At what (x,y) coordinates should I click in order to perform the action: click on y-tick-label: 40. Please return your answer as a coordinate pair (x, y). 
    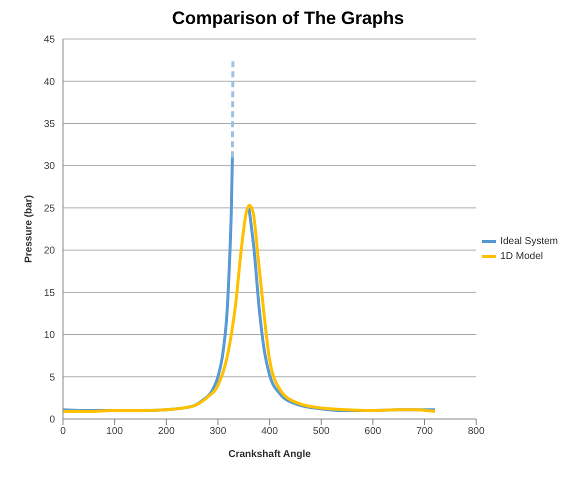
    Looking at the image, I should click on (50, 82).